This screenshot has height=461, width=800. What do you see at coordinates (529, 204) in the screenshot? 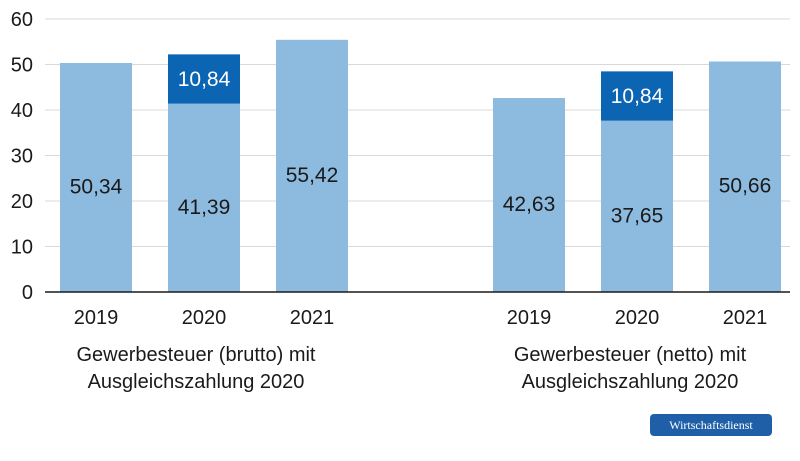
I see `bar-value-label: 42,63` at bounding box center [529, 204].